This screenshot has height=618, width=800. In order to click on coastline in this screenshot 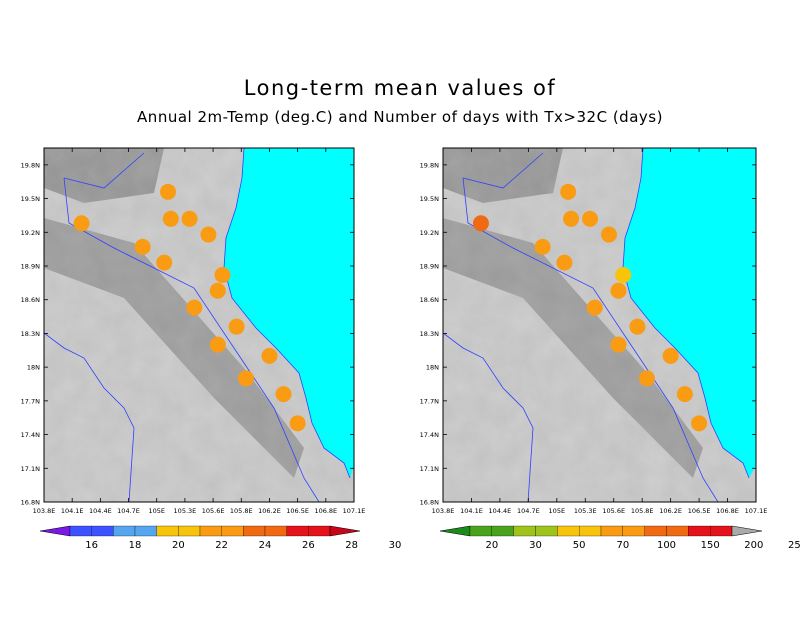, I will do `click(686, 313)`.